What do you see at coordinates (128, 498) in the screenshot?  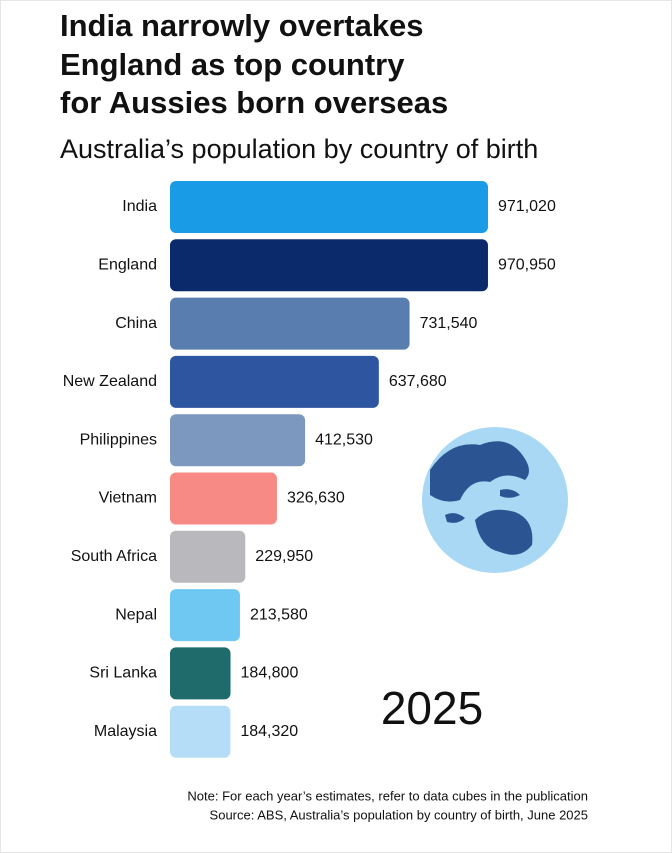 I see `category-label: Vietnam` at bounding box center [128, 498].